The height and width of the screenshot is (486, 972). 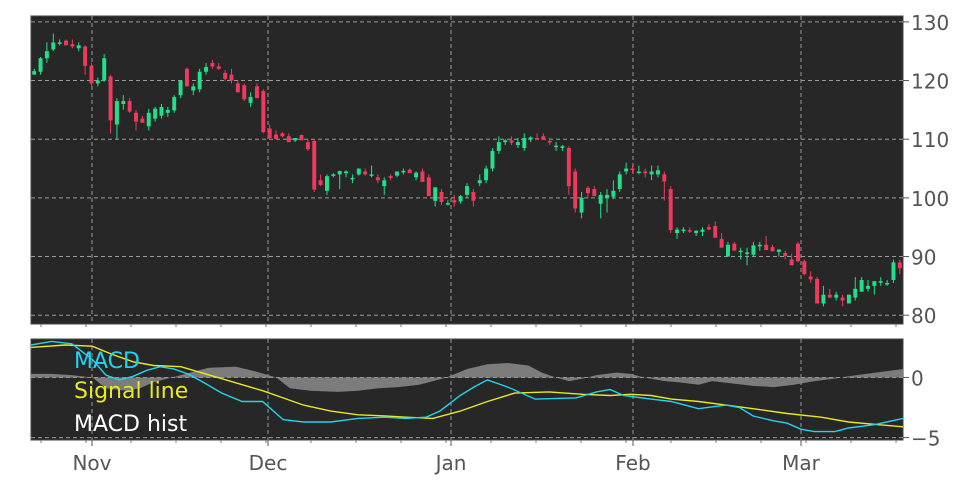 What do you see at coordinates (930, 23) in the screenshot?
I see `price-ytick-label-130: 130` at bounding box center [930, 23].